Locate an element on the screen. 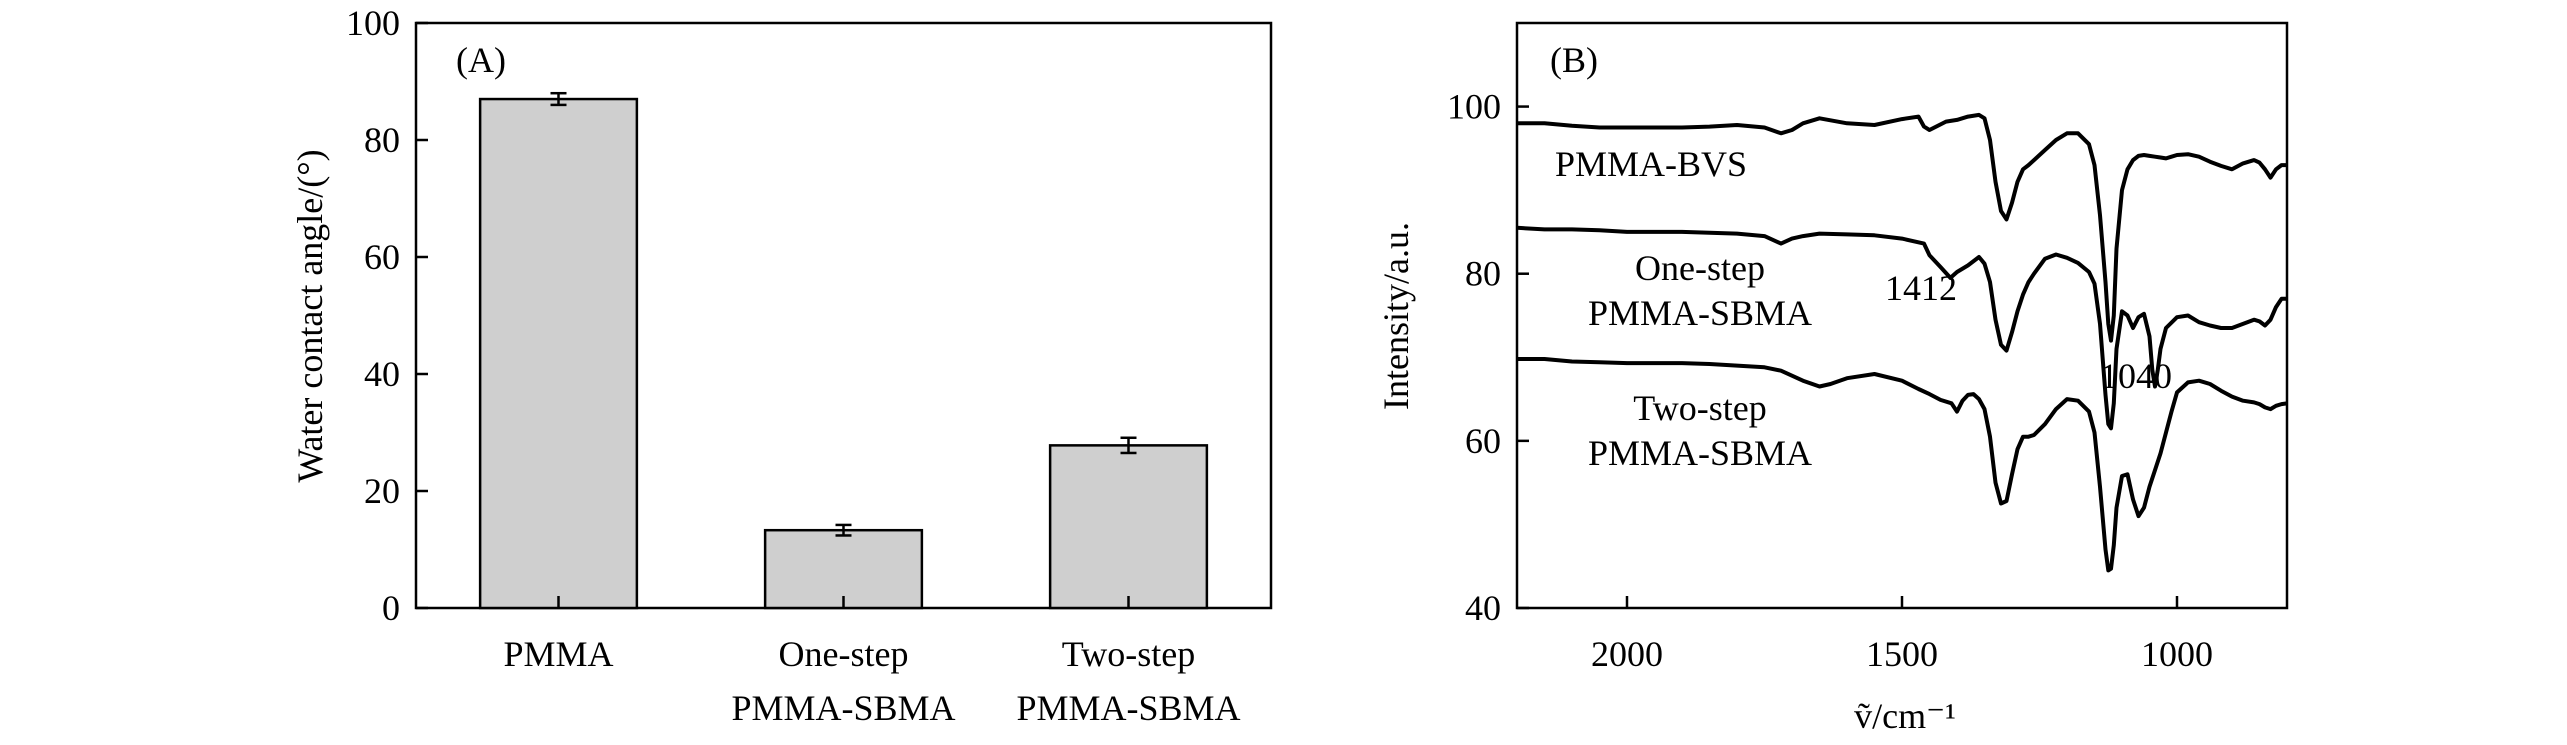 The height and width of the screenshot is (745, 2567). x-tick-label: 1500 is located at coordinates (1902, 654).